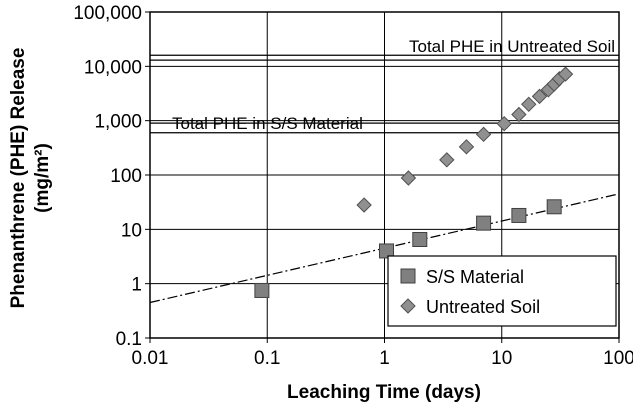 This screenshot has height=410, width=633. I want to click on reference-label: Total PHE in S/S Material, so click(267, 123).